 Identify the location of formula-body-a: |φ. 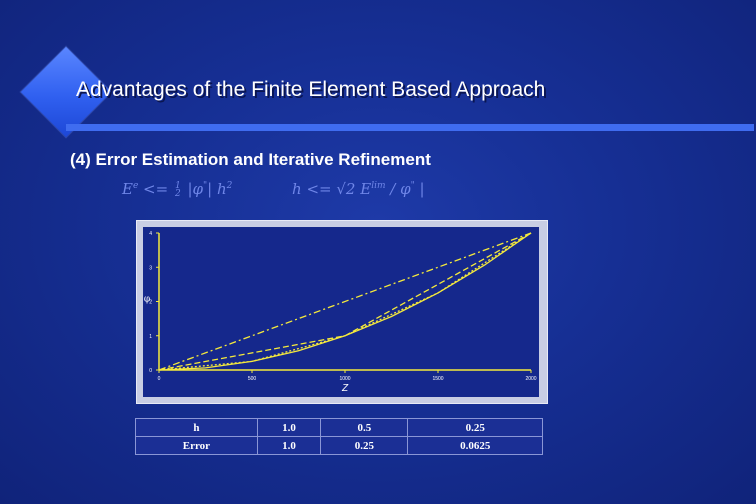
(193, 189).